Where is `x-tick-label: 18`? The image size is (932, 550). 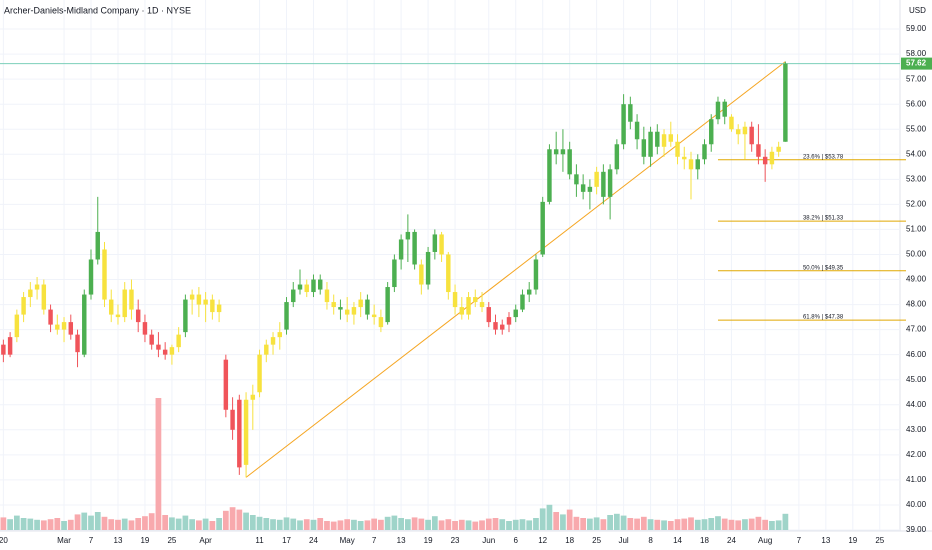 x-tick-label: 18 is located at coordinates (569, 540).